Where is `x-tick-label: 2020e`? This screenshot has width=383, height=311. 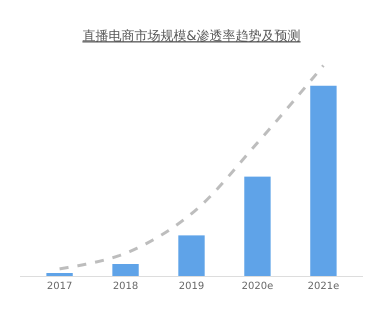 x-tick-label: 2020e is located at coordinates (258, 286).